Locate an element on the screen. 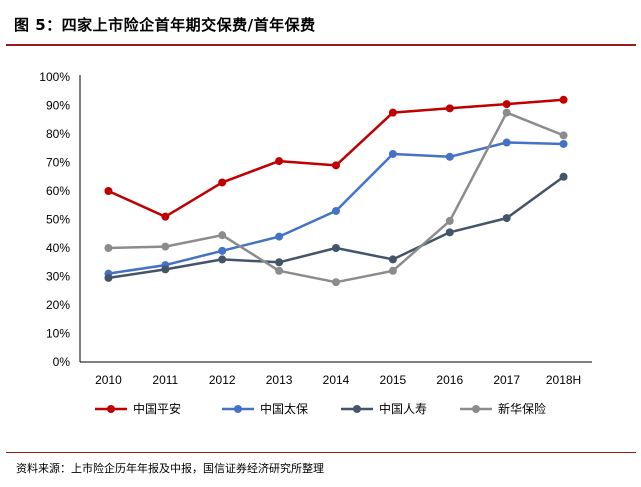 This screenshot has height=487, width=641. x-tick-label: 2015 is located at coordinates (393, 380).